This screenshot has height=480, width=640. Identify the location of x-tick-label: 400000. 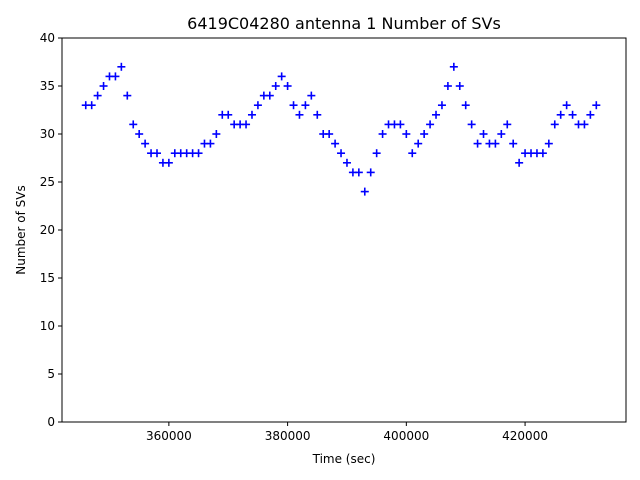
(406, 436).